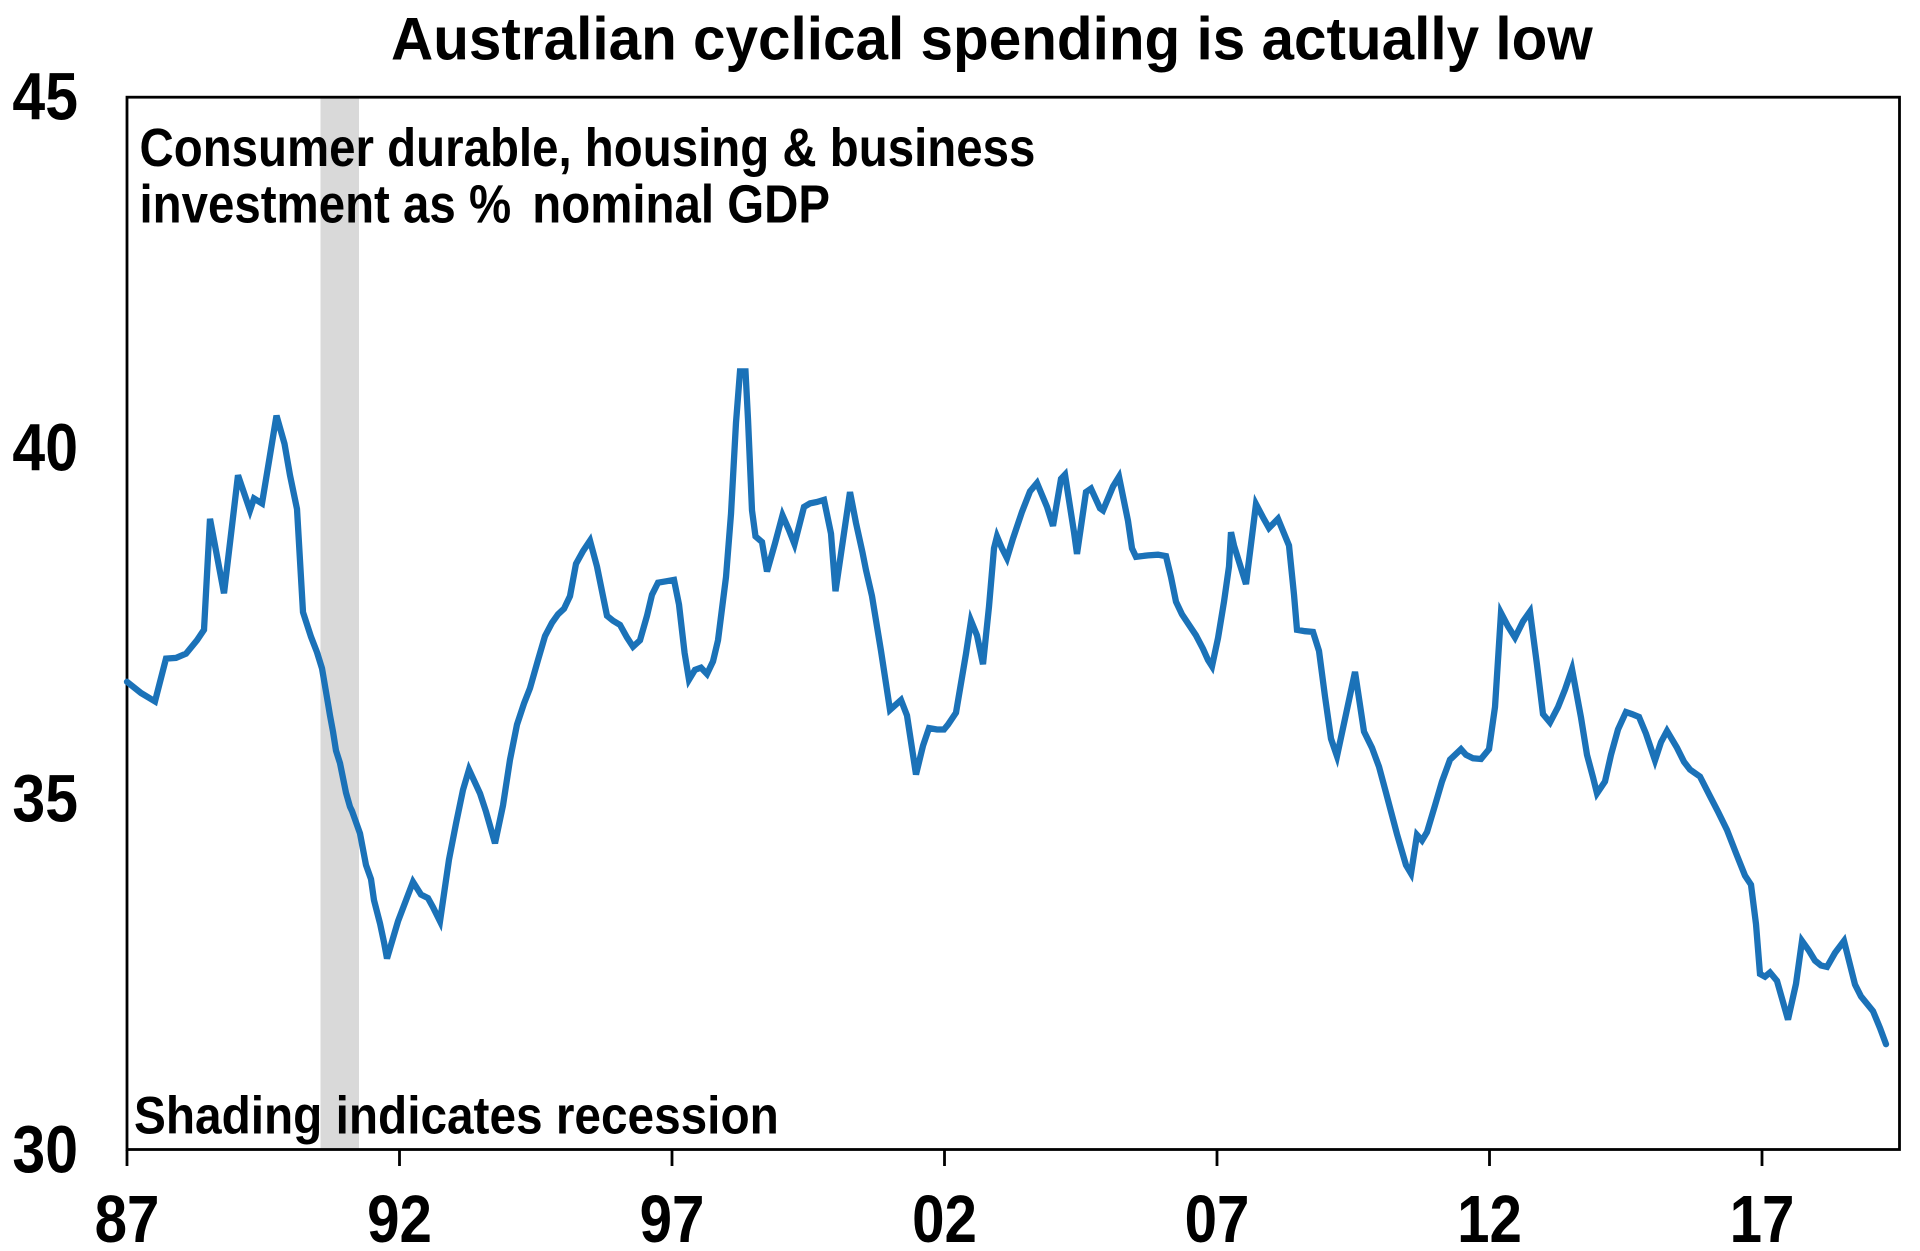 The image size is (1920, 1251). Describe the element at coordinates (485, 204) in the screenshot. I see `svg-text: investment as % nominal GDP` at that location.